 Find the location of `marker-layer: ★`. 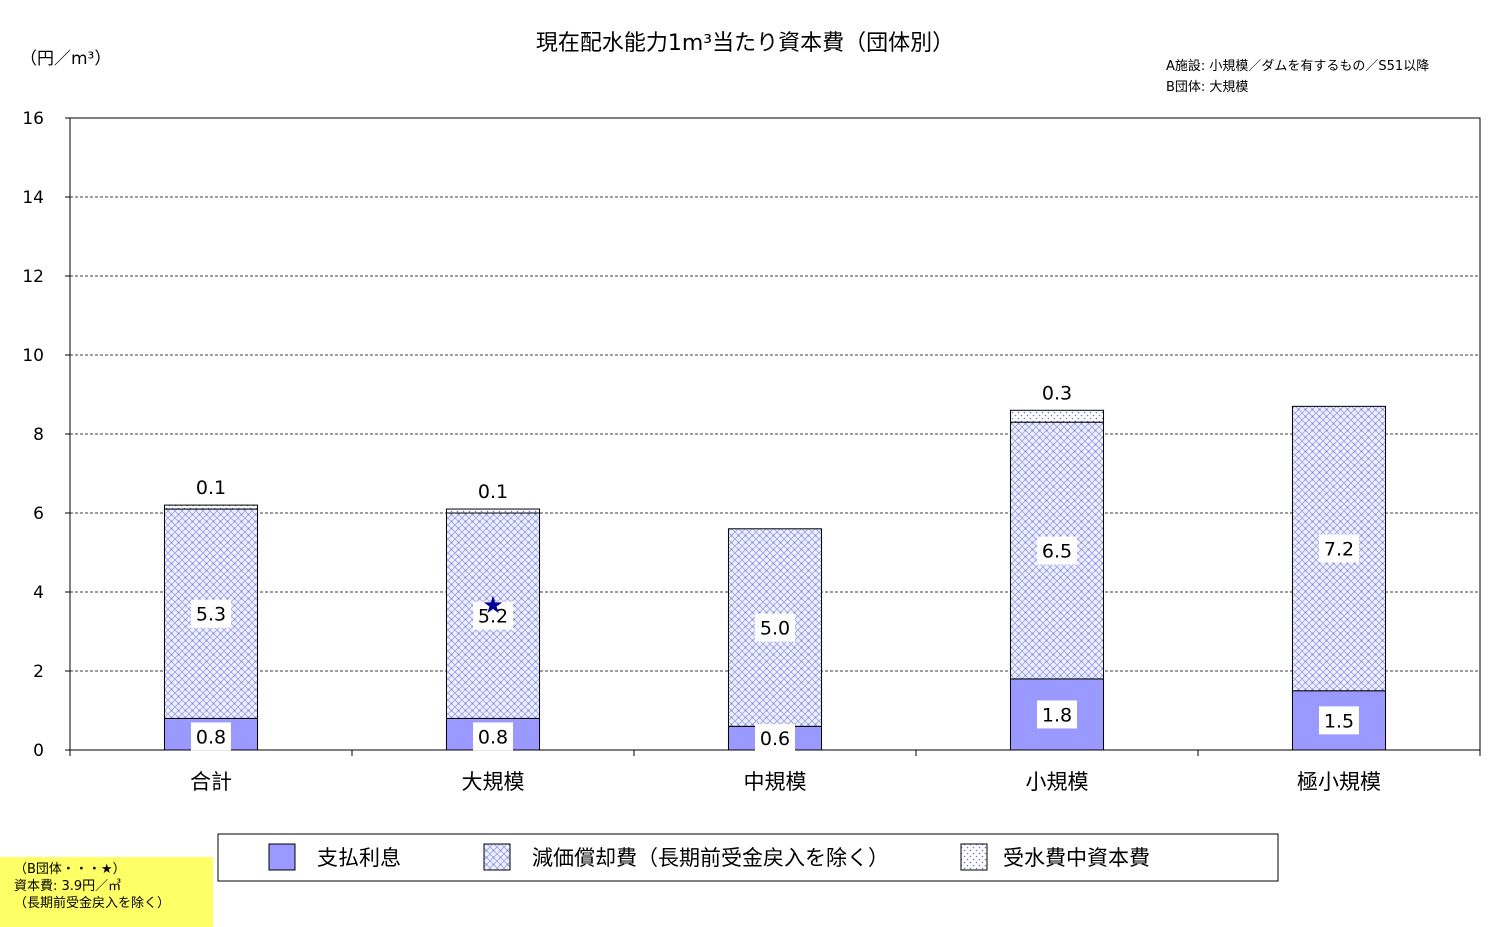

marker-layer: ★ is located at coordinates (493, 605).